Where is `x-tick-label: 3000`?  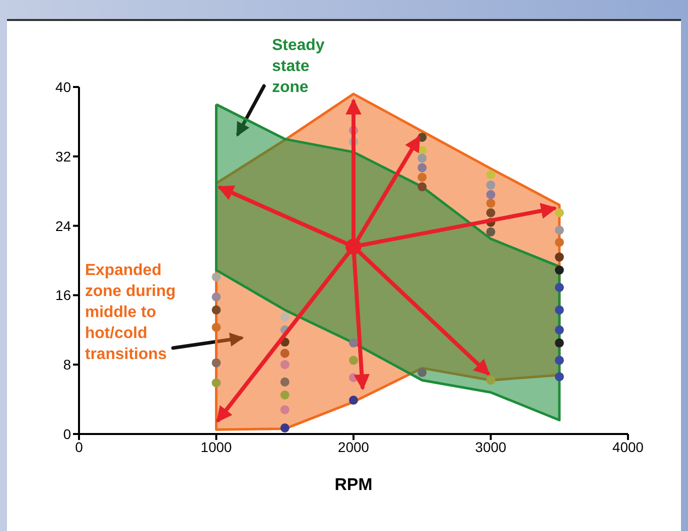 x-tick-label: 3000 is located at coordinates (491, 446).